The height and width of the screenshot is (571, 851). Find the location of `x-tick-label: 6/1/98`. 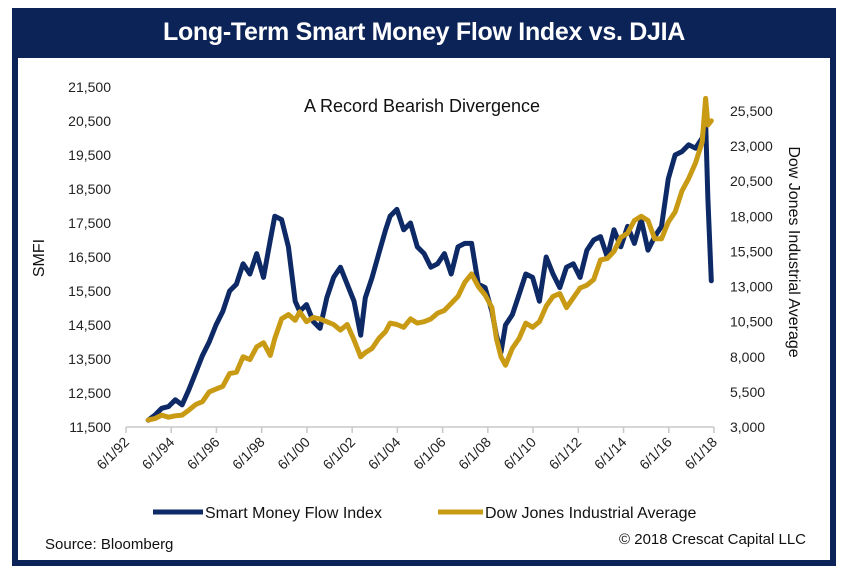

x-tick-label: 6/1/98 is located at coordinates (248, 453).